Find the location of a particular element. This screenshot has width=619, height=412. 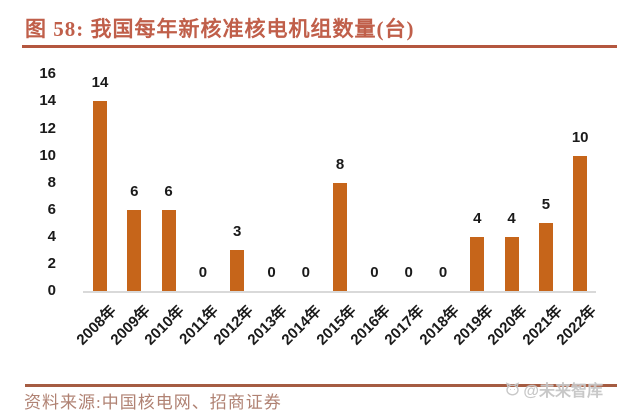

value-label-2010年: 6 is located at coordinates (168, 191).